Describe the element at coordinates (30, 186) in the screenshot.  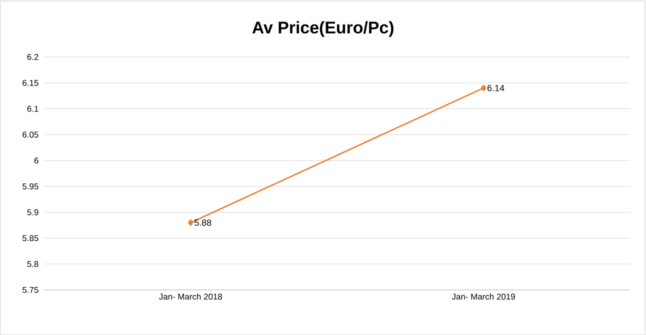
I see `y-tick-label: 5.95` at that location.